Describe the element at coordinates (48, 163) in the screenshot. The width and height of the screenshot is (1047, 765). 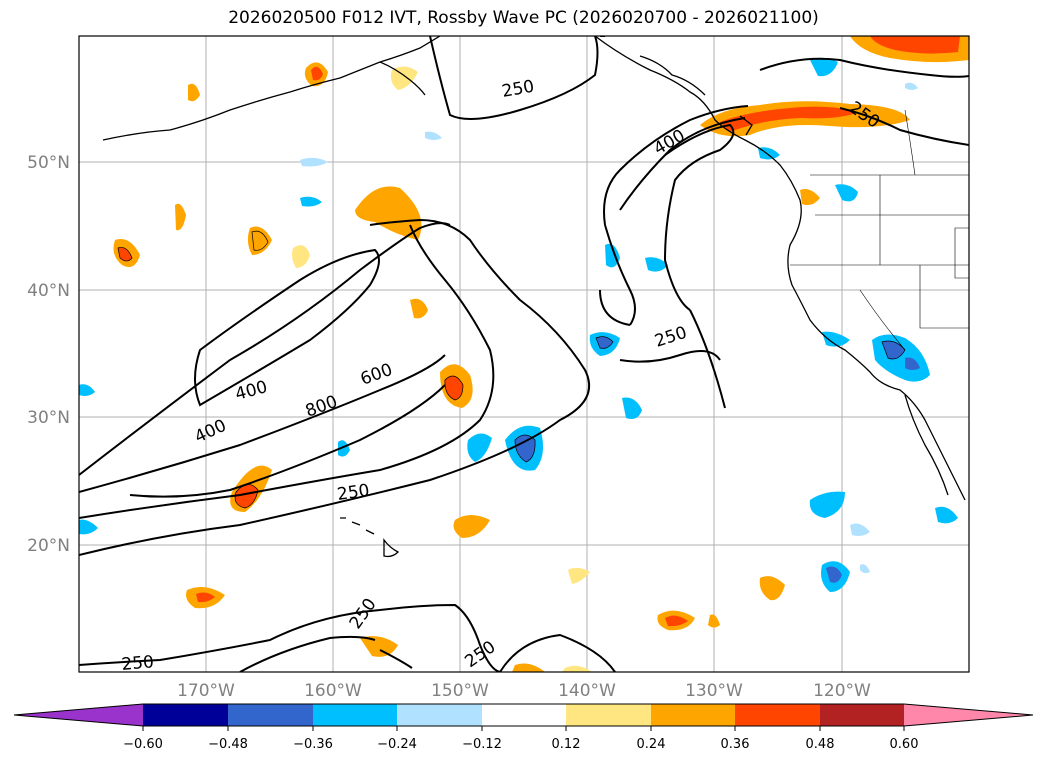
I see `lat-label: 50°N` at that location.